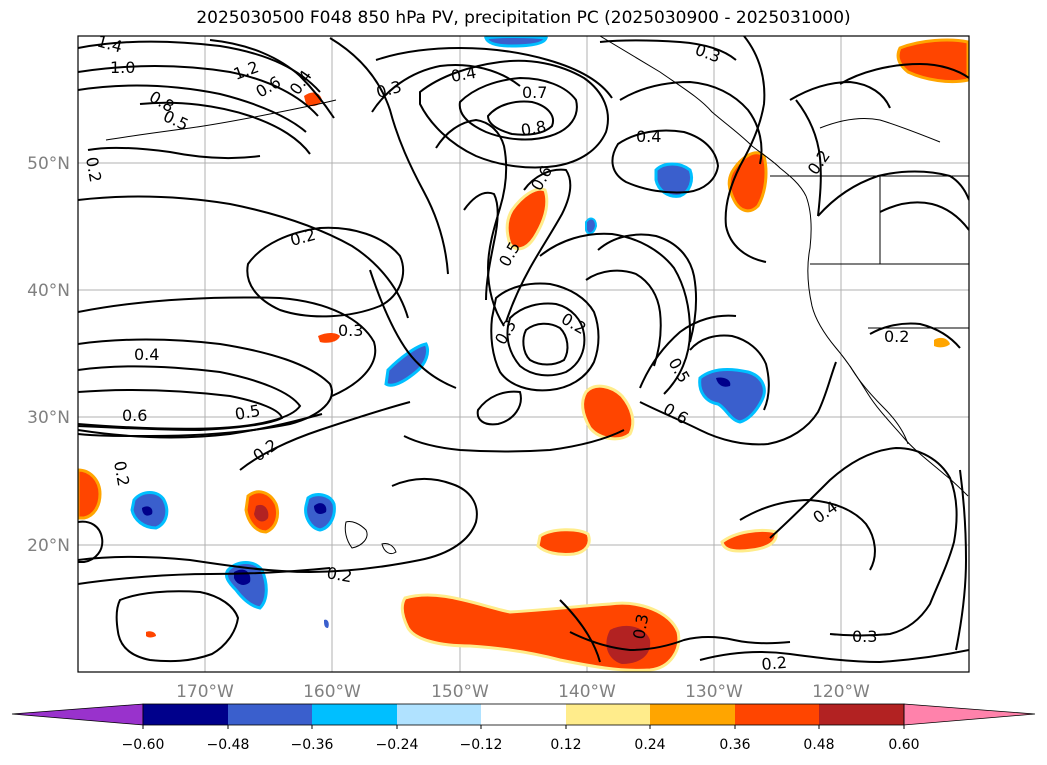 The image size is (1047, 765). What do you see at coordinates (48, 164) in the screenshot?
I see `lat-label: 50°N` at bounding box center [48, 164].